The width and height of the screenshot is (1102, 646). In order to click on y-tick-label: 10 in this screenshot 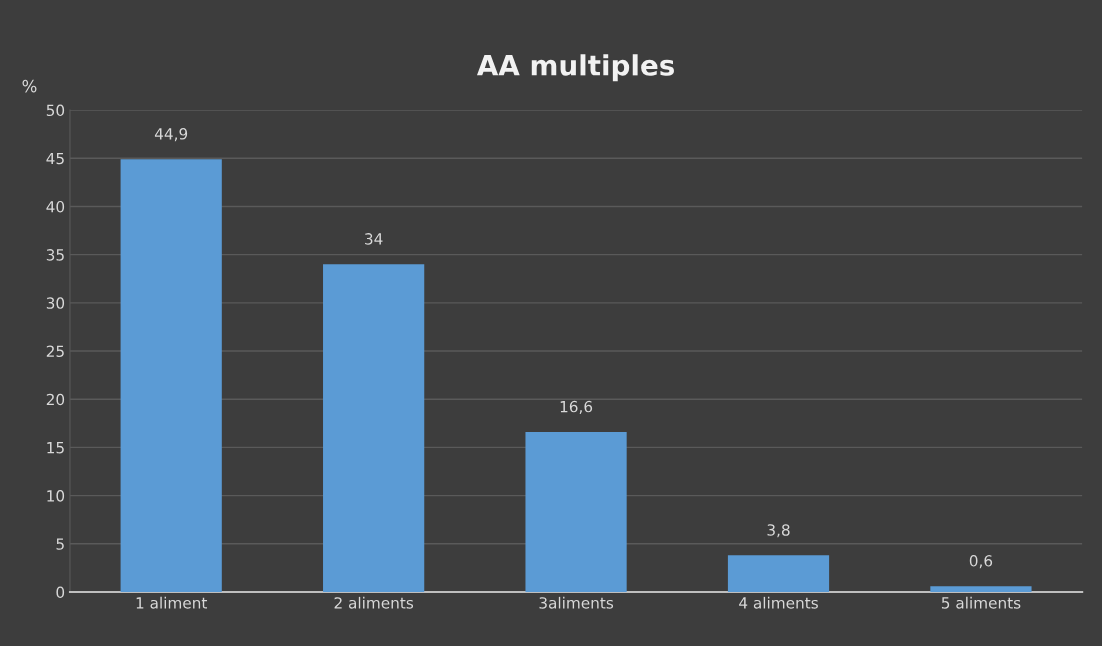, I will do `click(56, 496)`.